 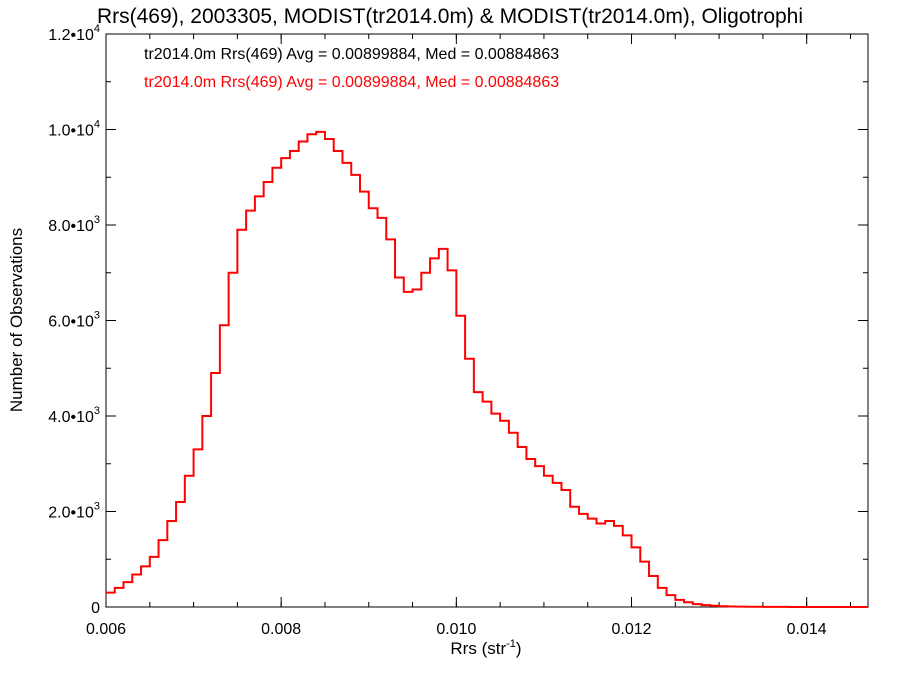 I want to click on x-tick-label-4: 0.014, so click(x=807, y=629).